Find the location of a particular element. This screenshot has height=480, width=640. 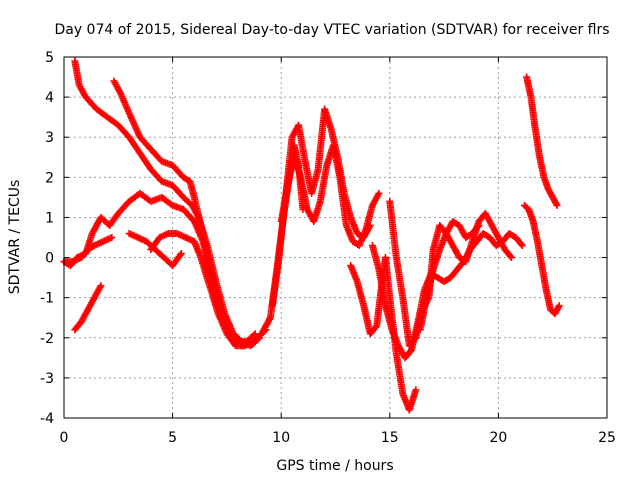

y-tick-label: 4 is located at coordinates (49, 98).